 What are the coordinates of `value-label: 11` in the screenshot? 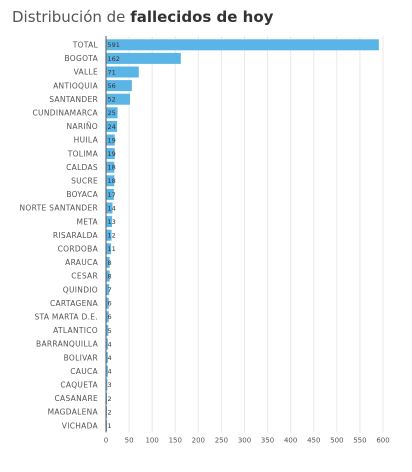 It's located at (112, 249).